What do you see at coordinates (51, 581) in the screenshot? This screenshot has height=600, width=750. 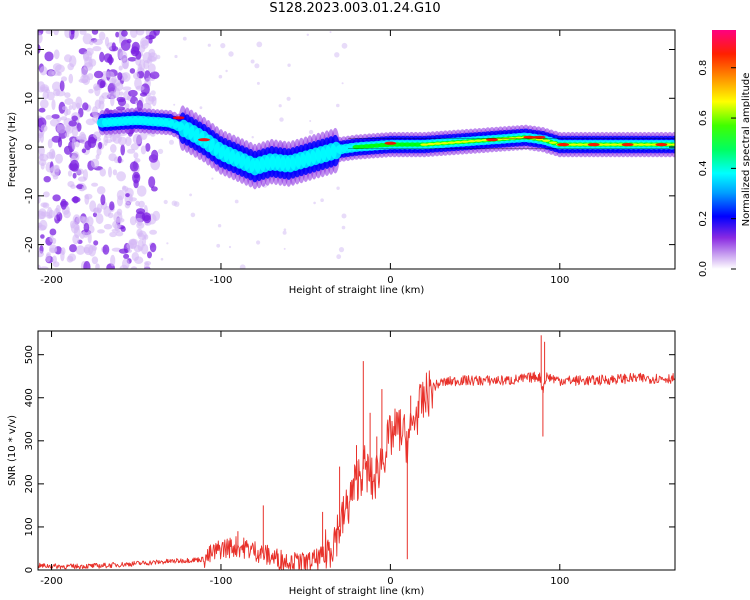 I see `snr-x-tick-label: -200` at bounding box center [51, 581].